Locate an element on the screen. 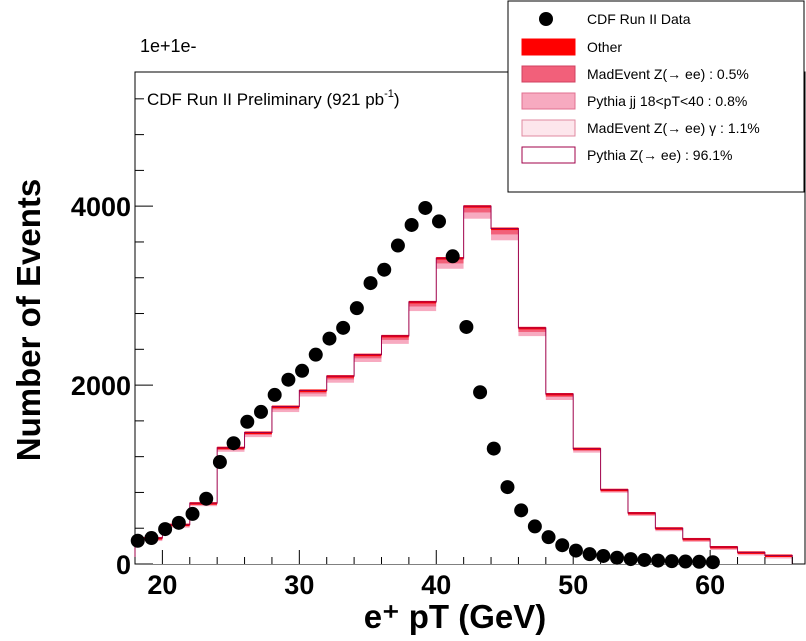 The width and height of the screenshot is (806, 641). x-tick-label: 40 is located at coordinates (436, 585).